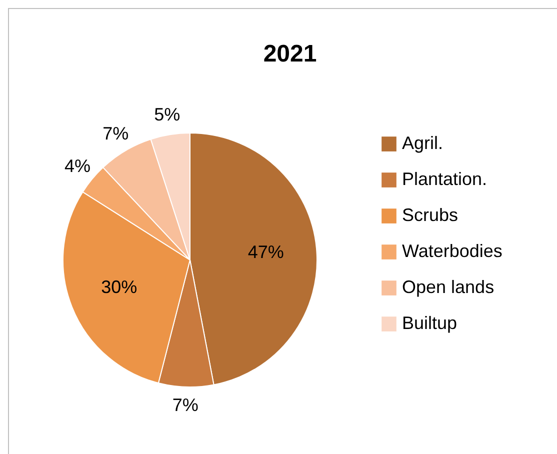 The width and height of the screenshot is (557, 454). I want to click on legend-label: Agril., so click(423, 143).